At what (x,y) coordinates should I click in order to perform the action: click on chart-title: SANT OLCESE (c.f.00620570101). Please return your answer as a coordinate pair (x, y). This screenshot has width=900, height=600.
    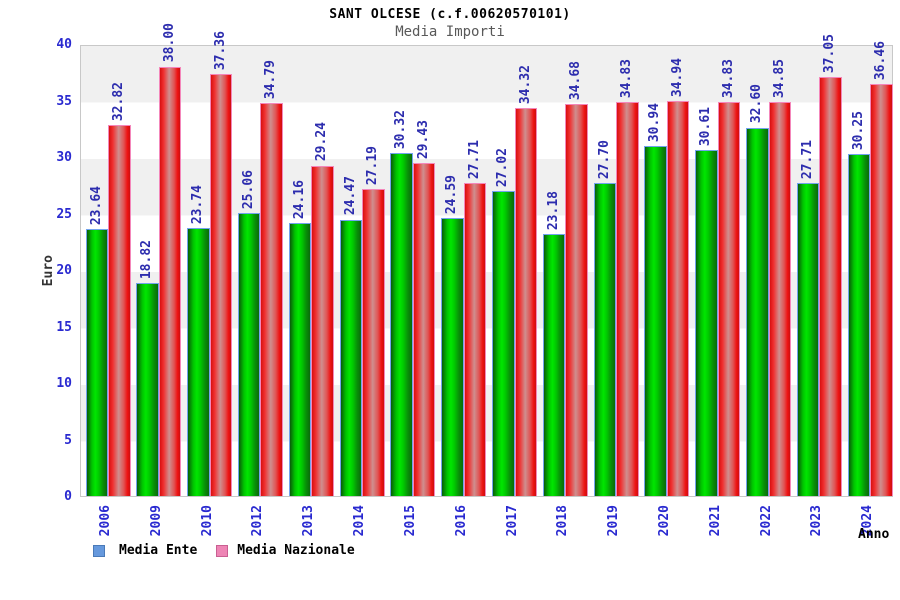
    Looking at the image, I should click on (450, 14).